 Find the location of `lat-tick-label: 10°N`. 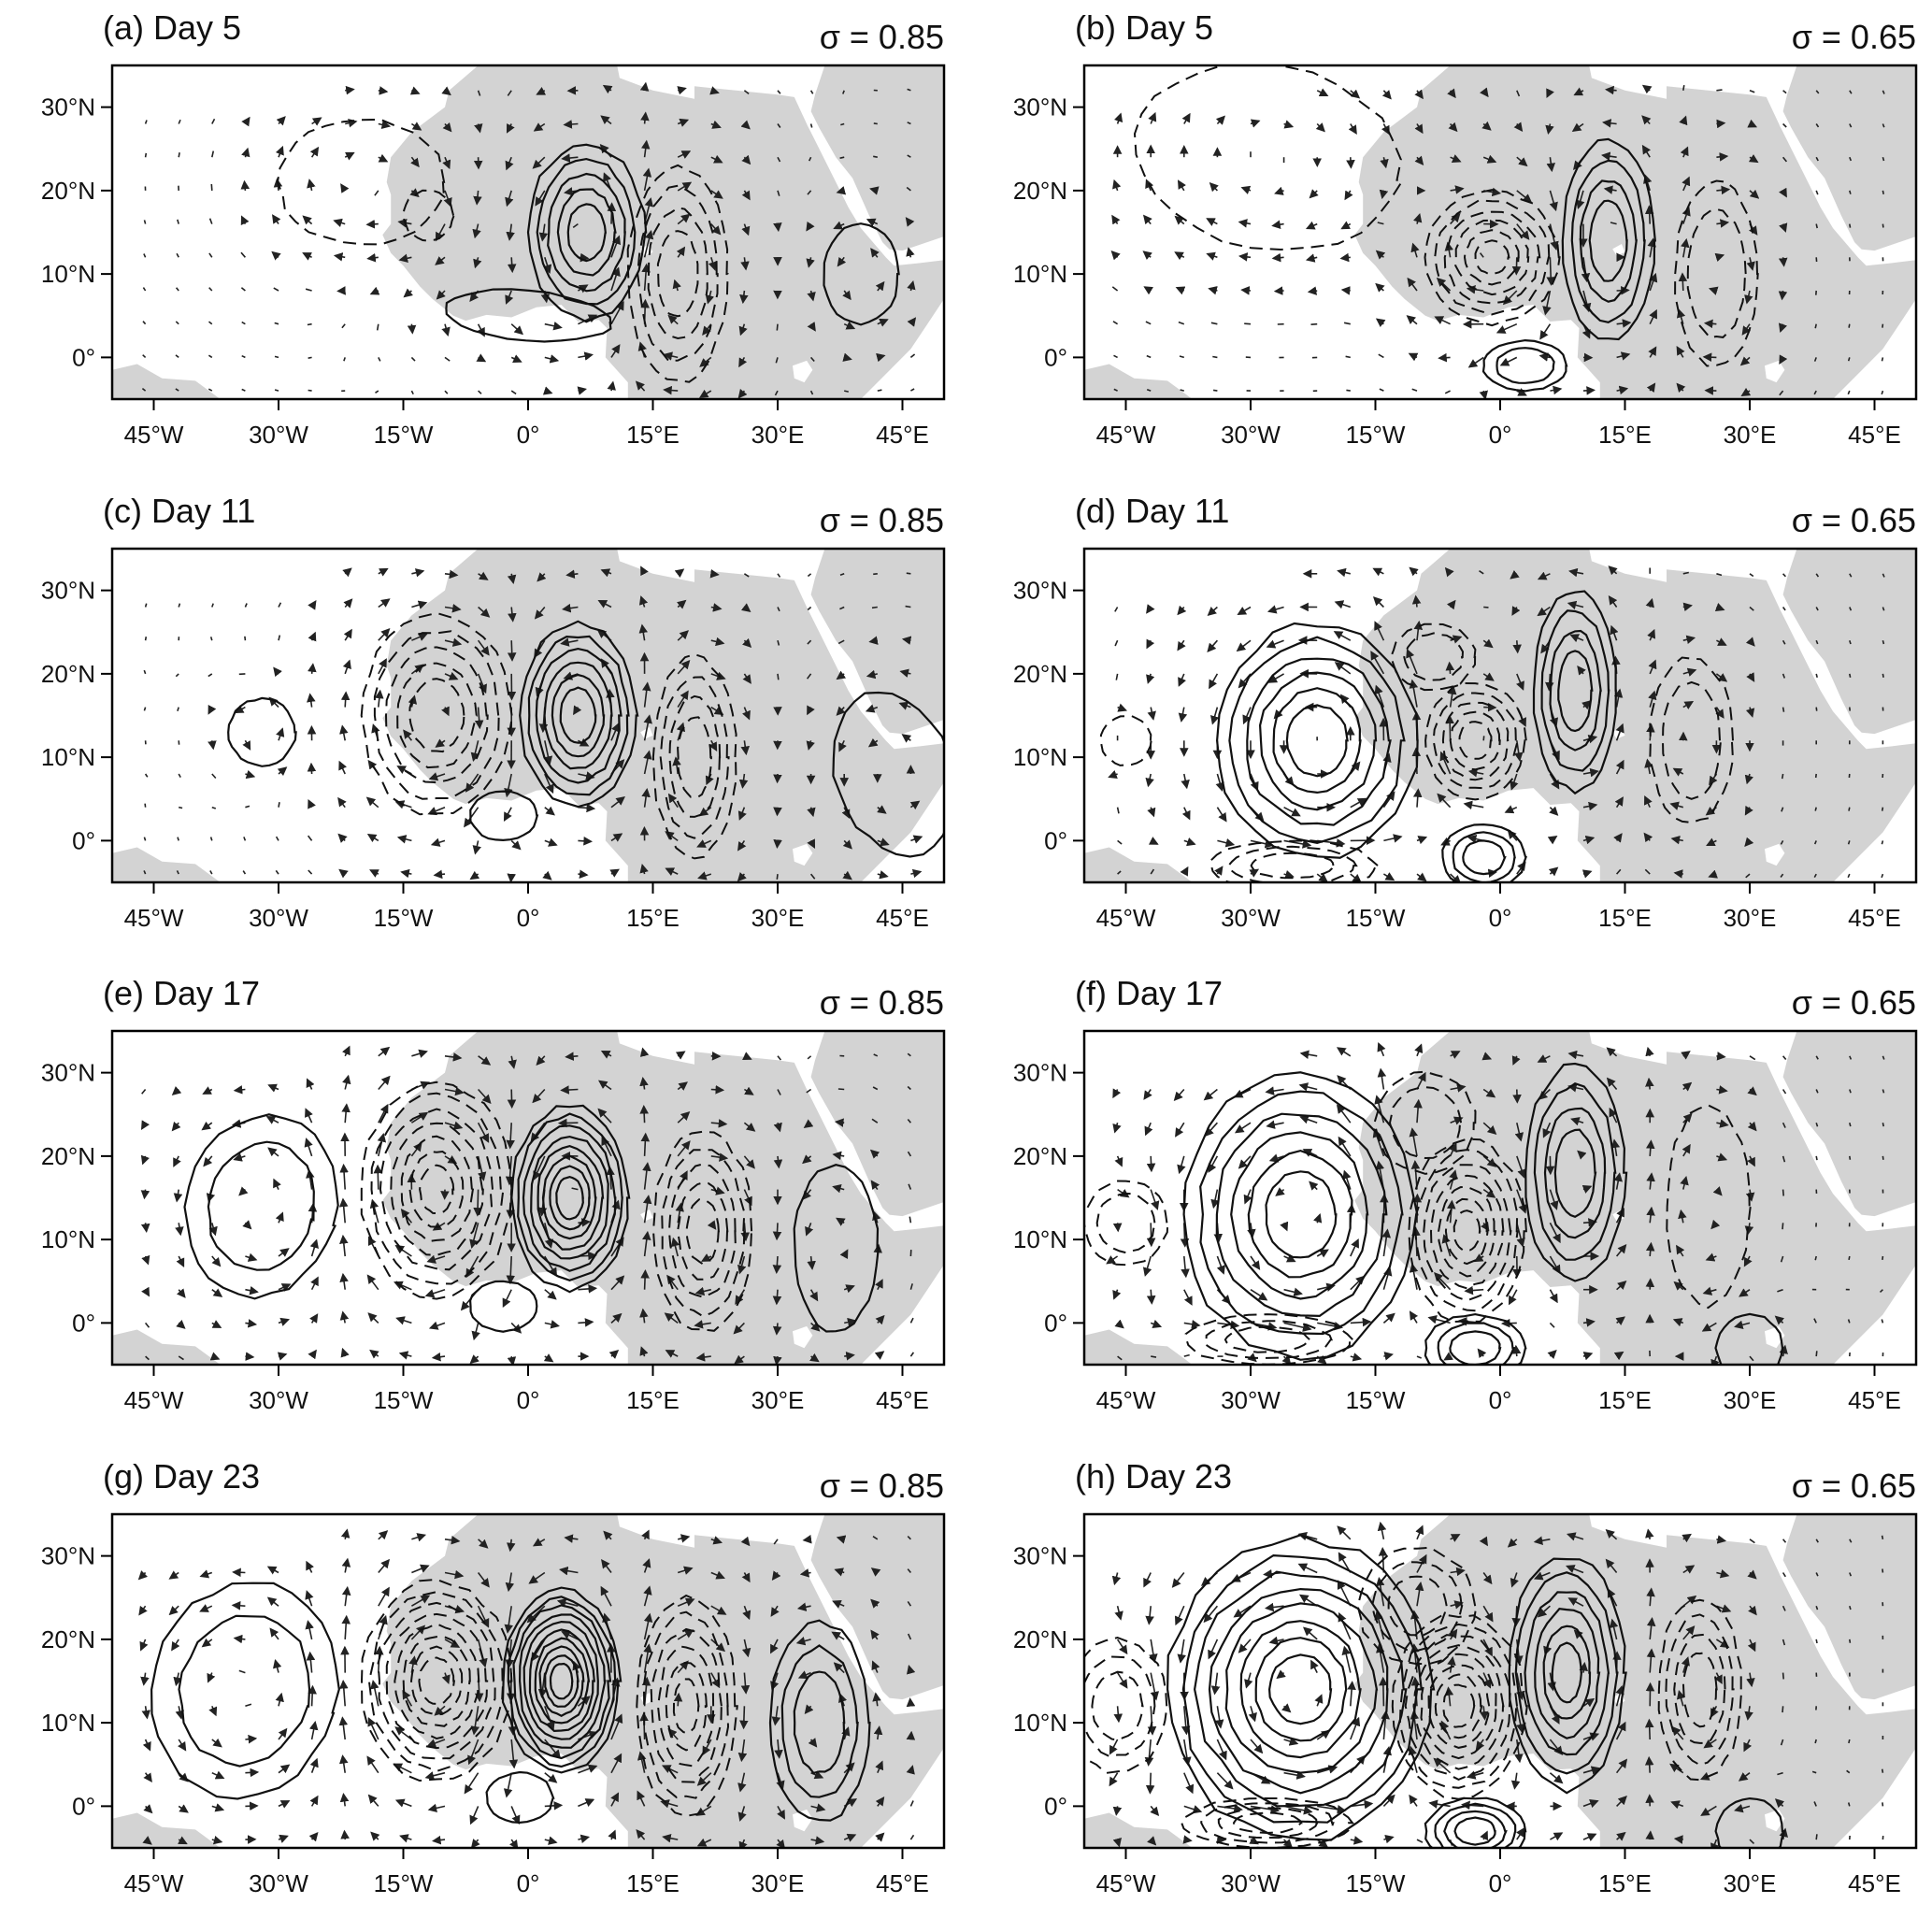

lat-tick-label: 10°N is located at coordinates (1040, 1723).